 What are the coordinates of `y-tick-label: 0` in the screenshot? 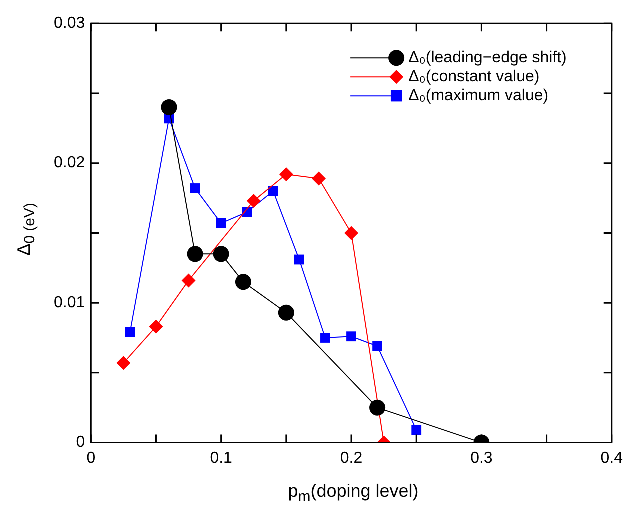 It's located at (81, 443).